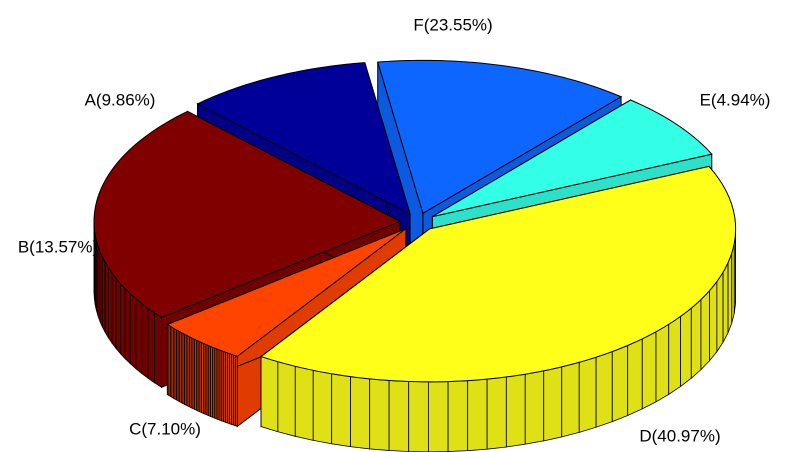 The height and width of the screenshot is (452, 792). I want to click on slice-label-B: B(13.57%), so click(58, 246).